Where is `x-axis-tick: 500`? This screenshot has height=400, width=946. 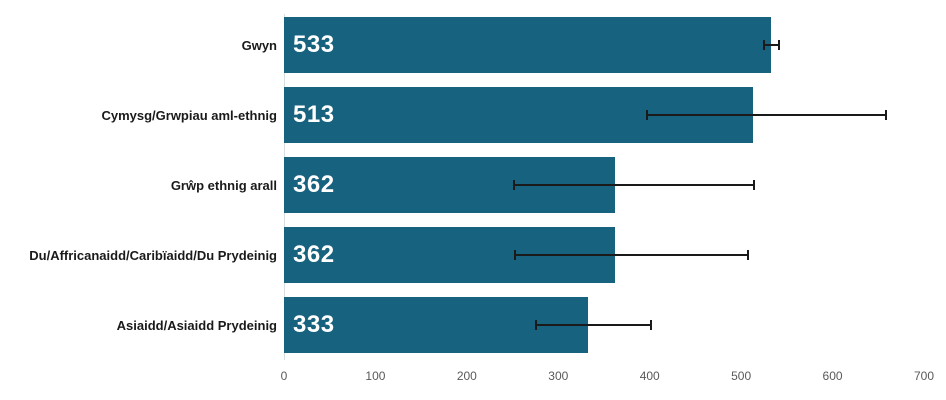 x-axis-tick: 500 is located at coordinates (741, 376).